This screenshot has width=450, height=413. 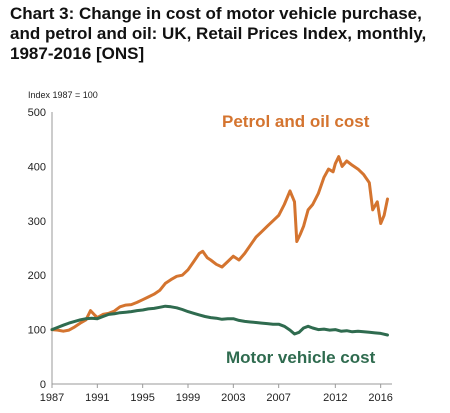 What do you see at coordinates (335, 398) in the screenshot?
I see `x-tick-label: 2012` at bounding box center [335, 398].